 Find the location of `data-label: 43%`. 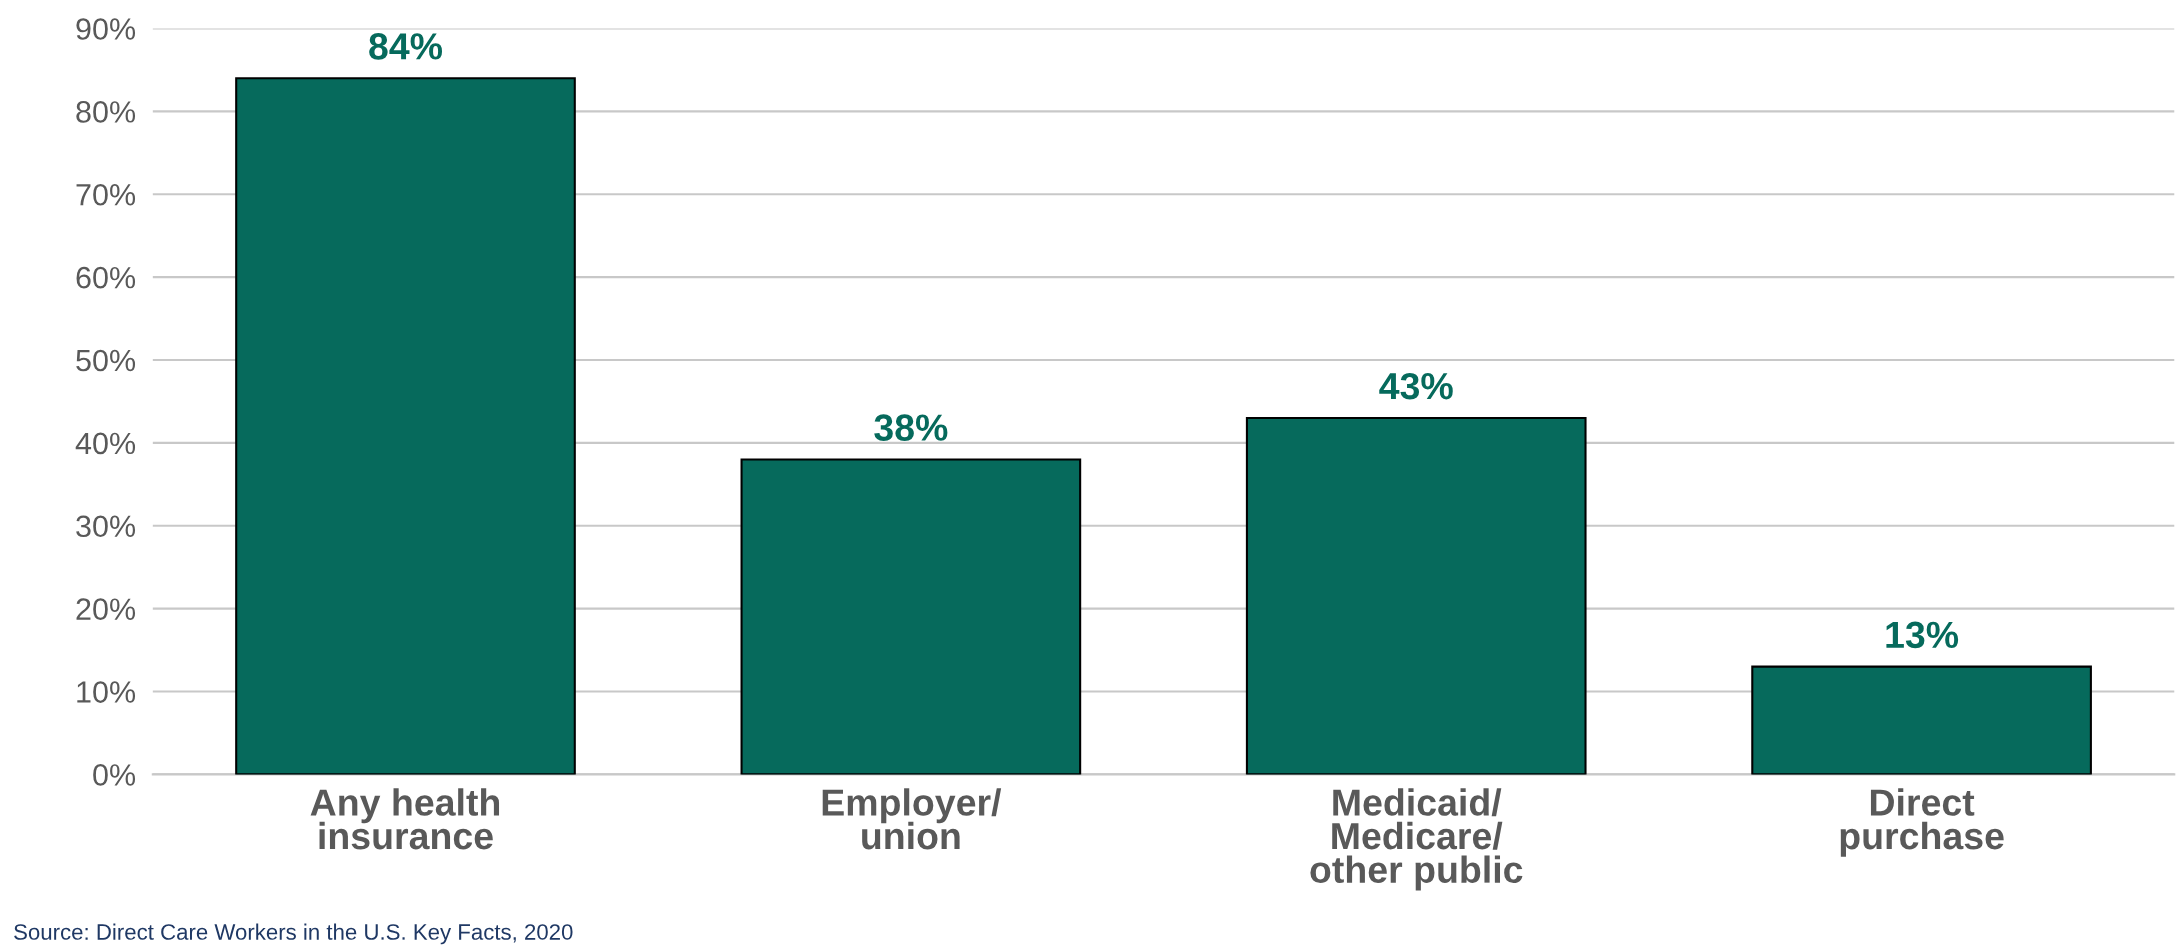

data-label: 43% is located at coordinates (1416, 386).